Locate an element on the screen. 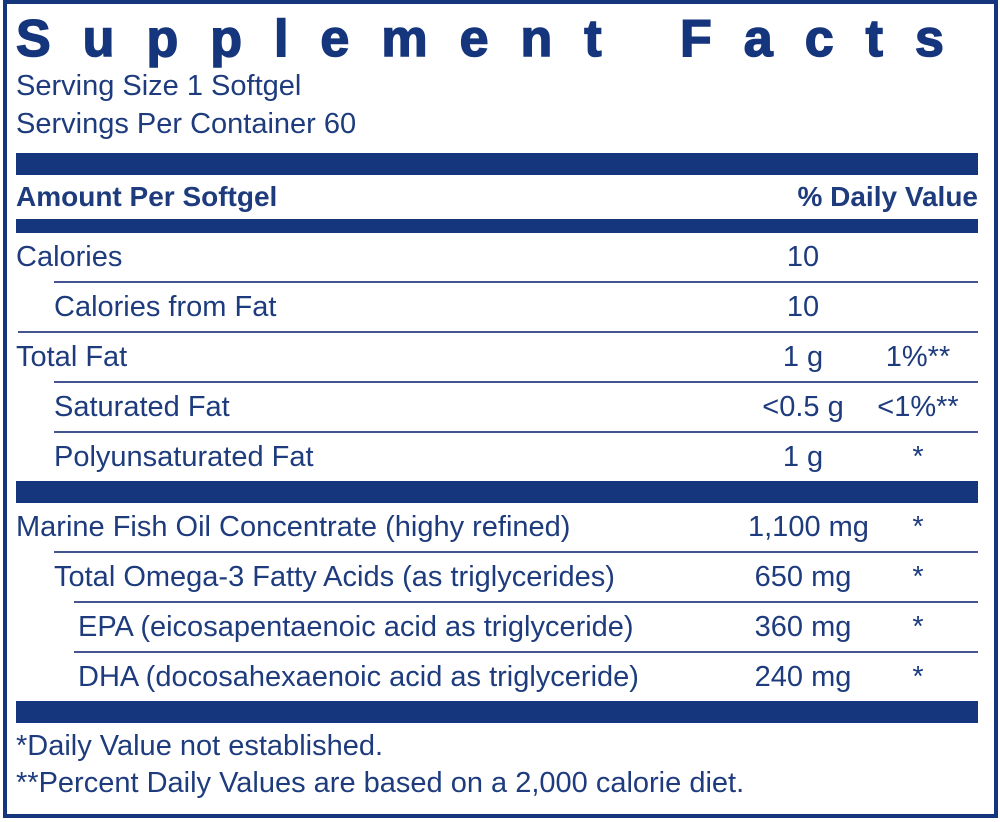 The height and width of the screenshot is (822, 1000). nutrient-amount: 240 mg is located at coordinates (803, 676).